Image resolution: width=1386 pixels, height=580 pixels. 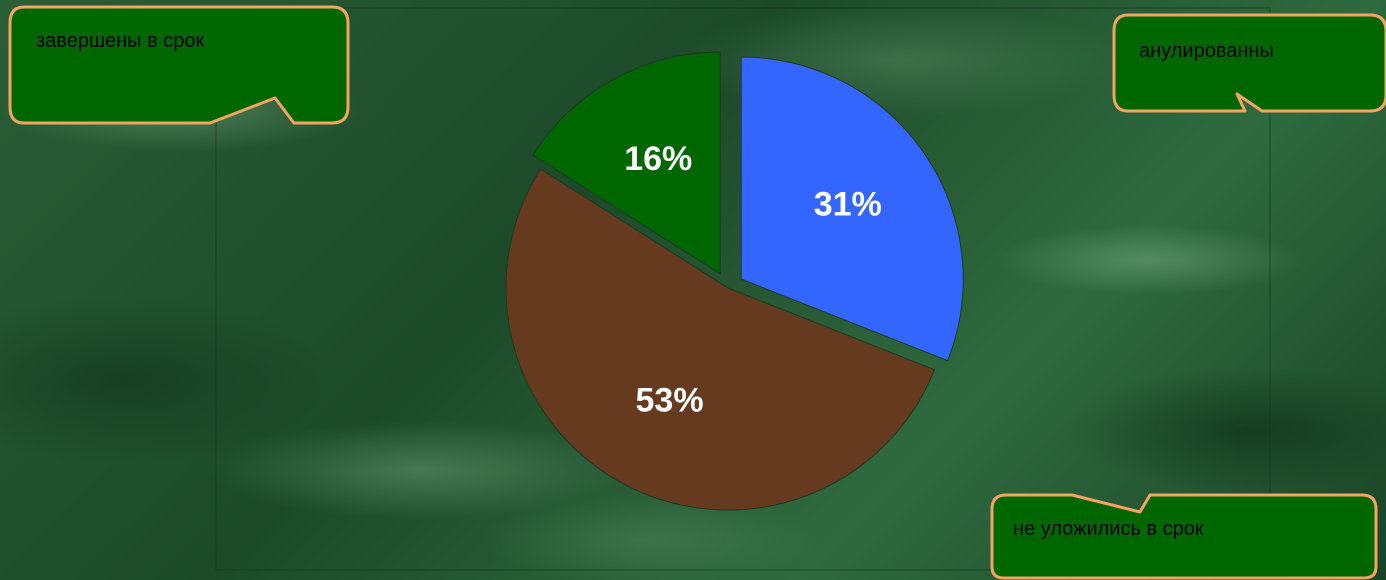 What do you see at coordinates (658, 159) in the screenshot?
I see `slice-value-label-2: 16%` at bounding box center [658, 159].